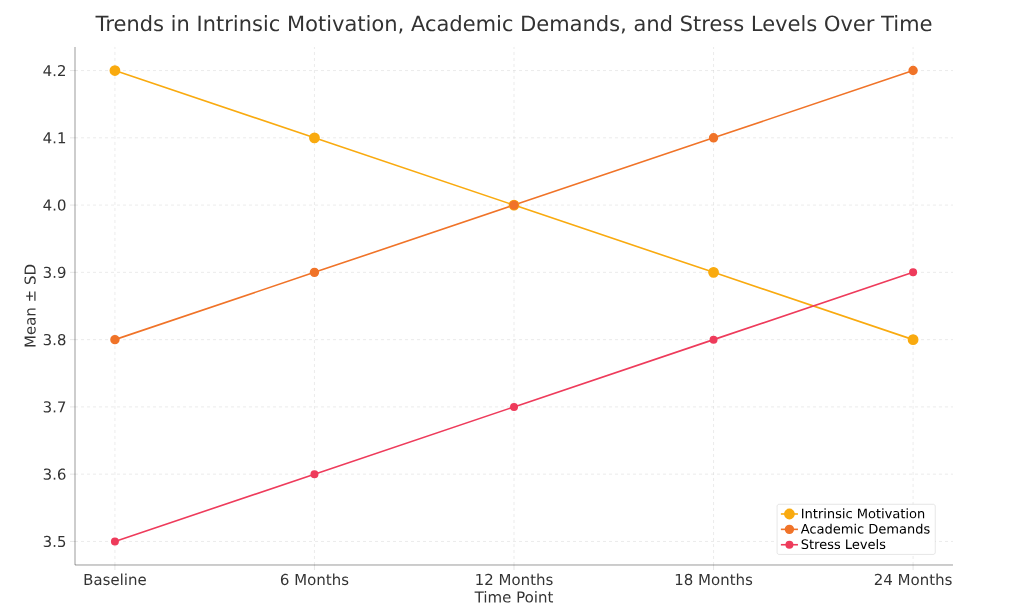  Describe the element at coordinates (843, 544) in the screenshot. I see `legend-label: Stress Levels` at that location.